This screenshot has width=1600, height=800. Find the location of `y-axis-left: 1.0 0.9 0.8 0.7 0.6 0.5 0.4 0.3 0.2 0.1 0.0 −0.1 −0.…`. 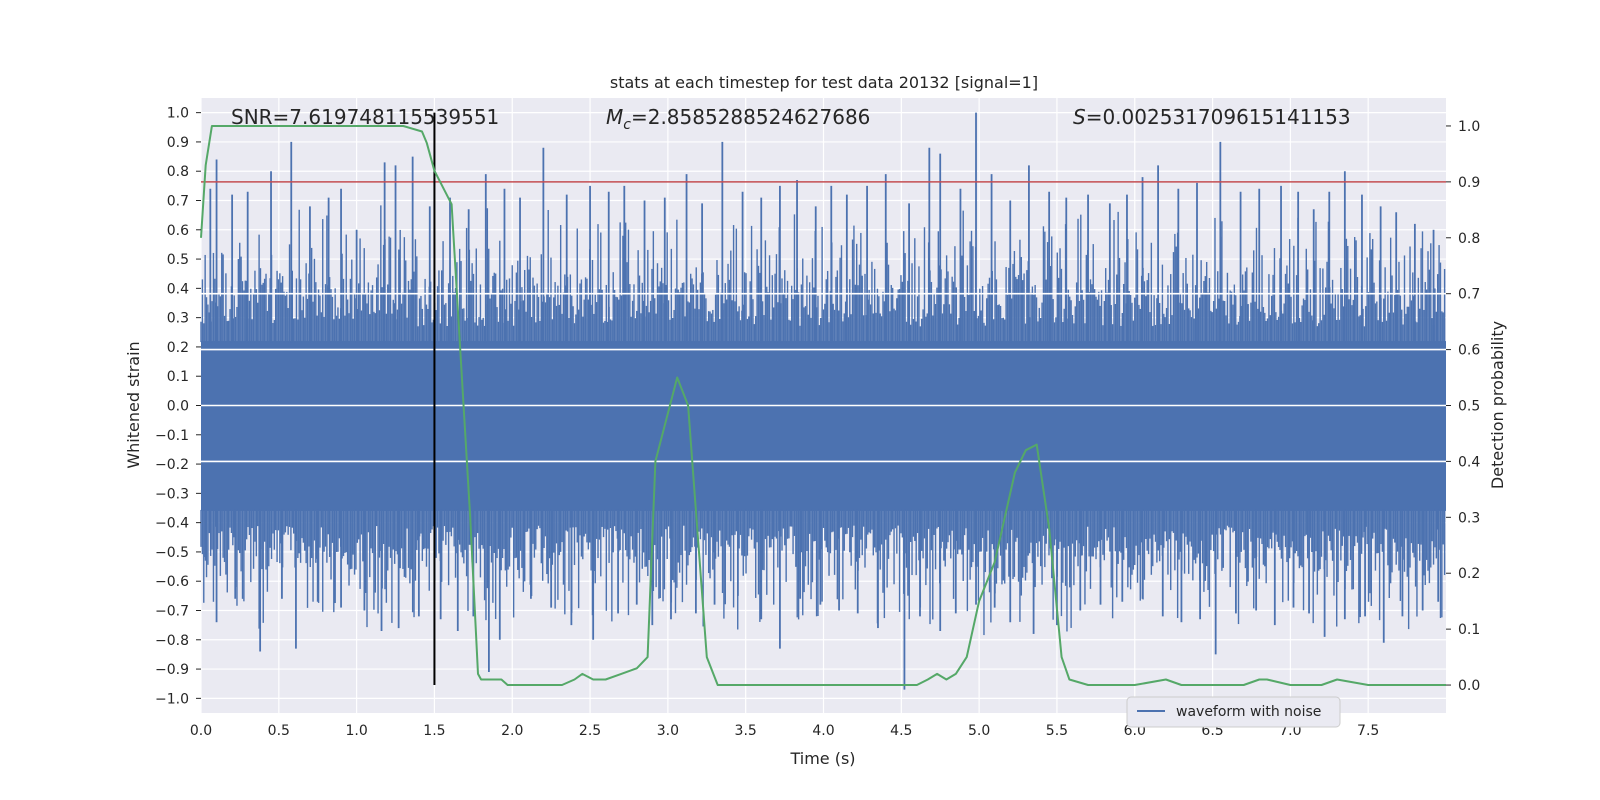

y-axis-left: 1.0 0.9 0.8 0.7 0.6 0.5 0.4 0.3 0.2 0.1 0.0 −0.1 −0.… is located at coordinates (178, 406).